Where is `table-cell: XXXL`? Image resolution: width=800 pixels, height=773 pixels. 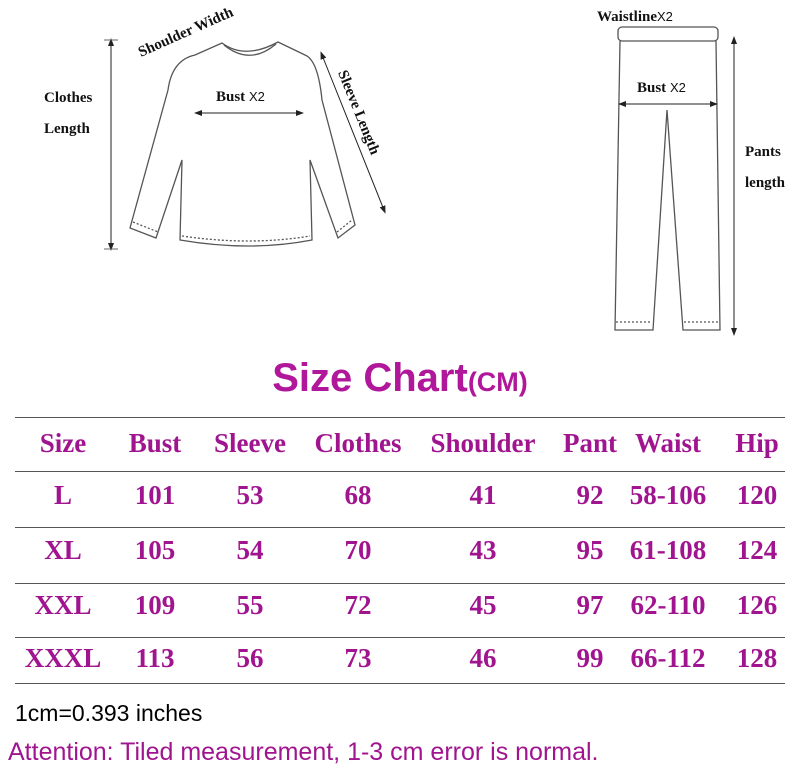 table-cell: XXXL is located at coordinates (63, 658).